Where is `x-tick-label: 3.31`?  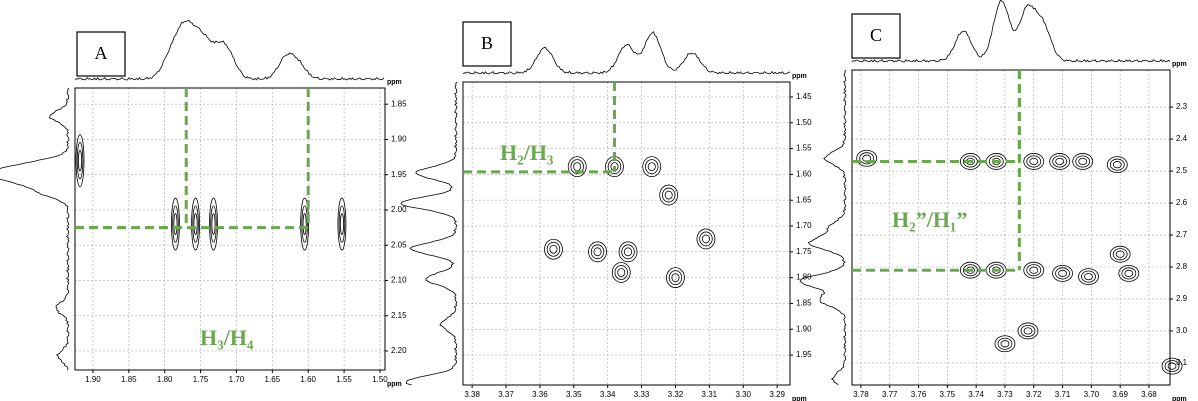 x-tick-label: 3.31 is located at coordinates (710, 394).